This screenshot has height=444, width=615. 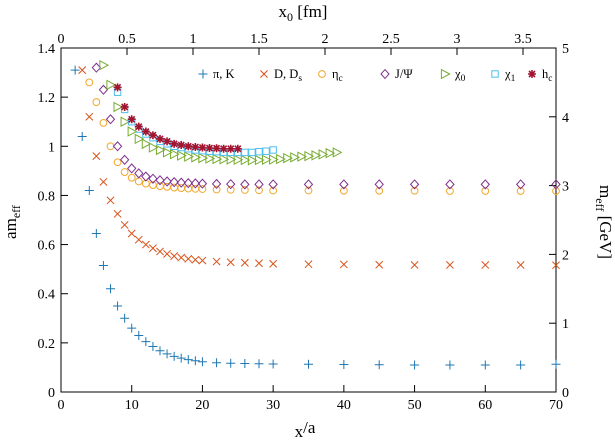 I want to click on legend-marker-pi_K, so click(x=203, y=74).